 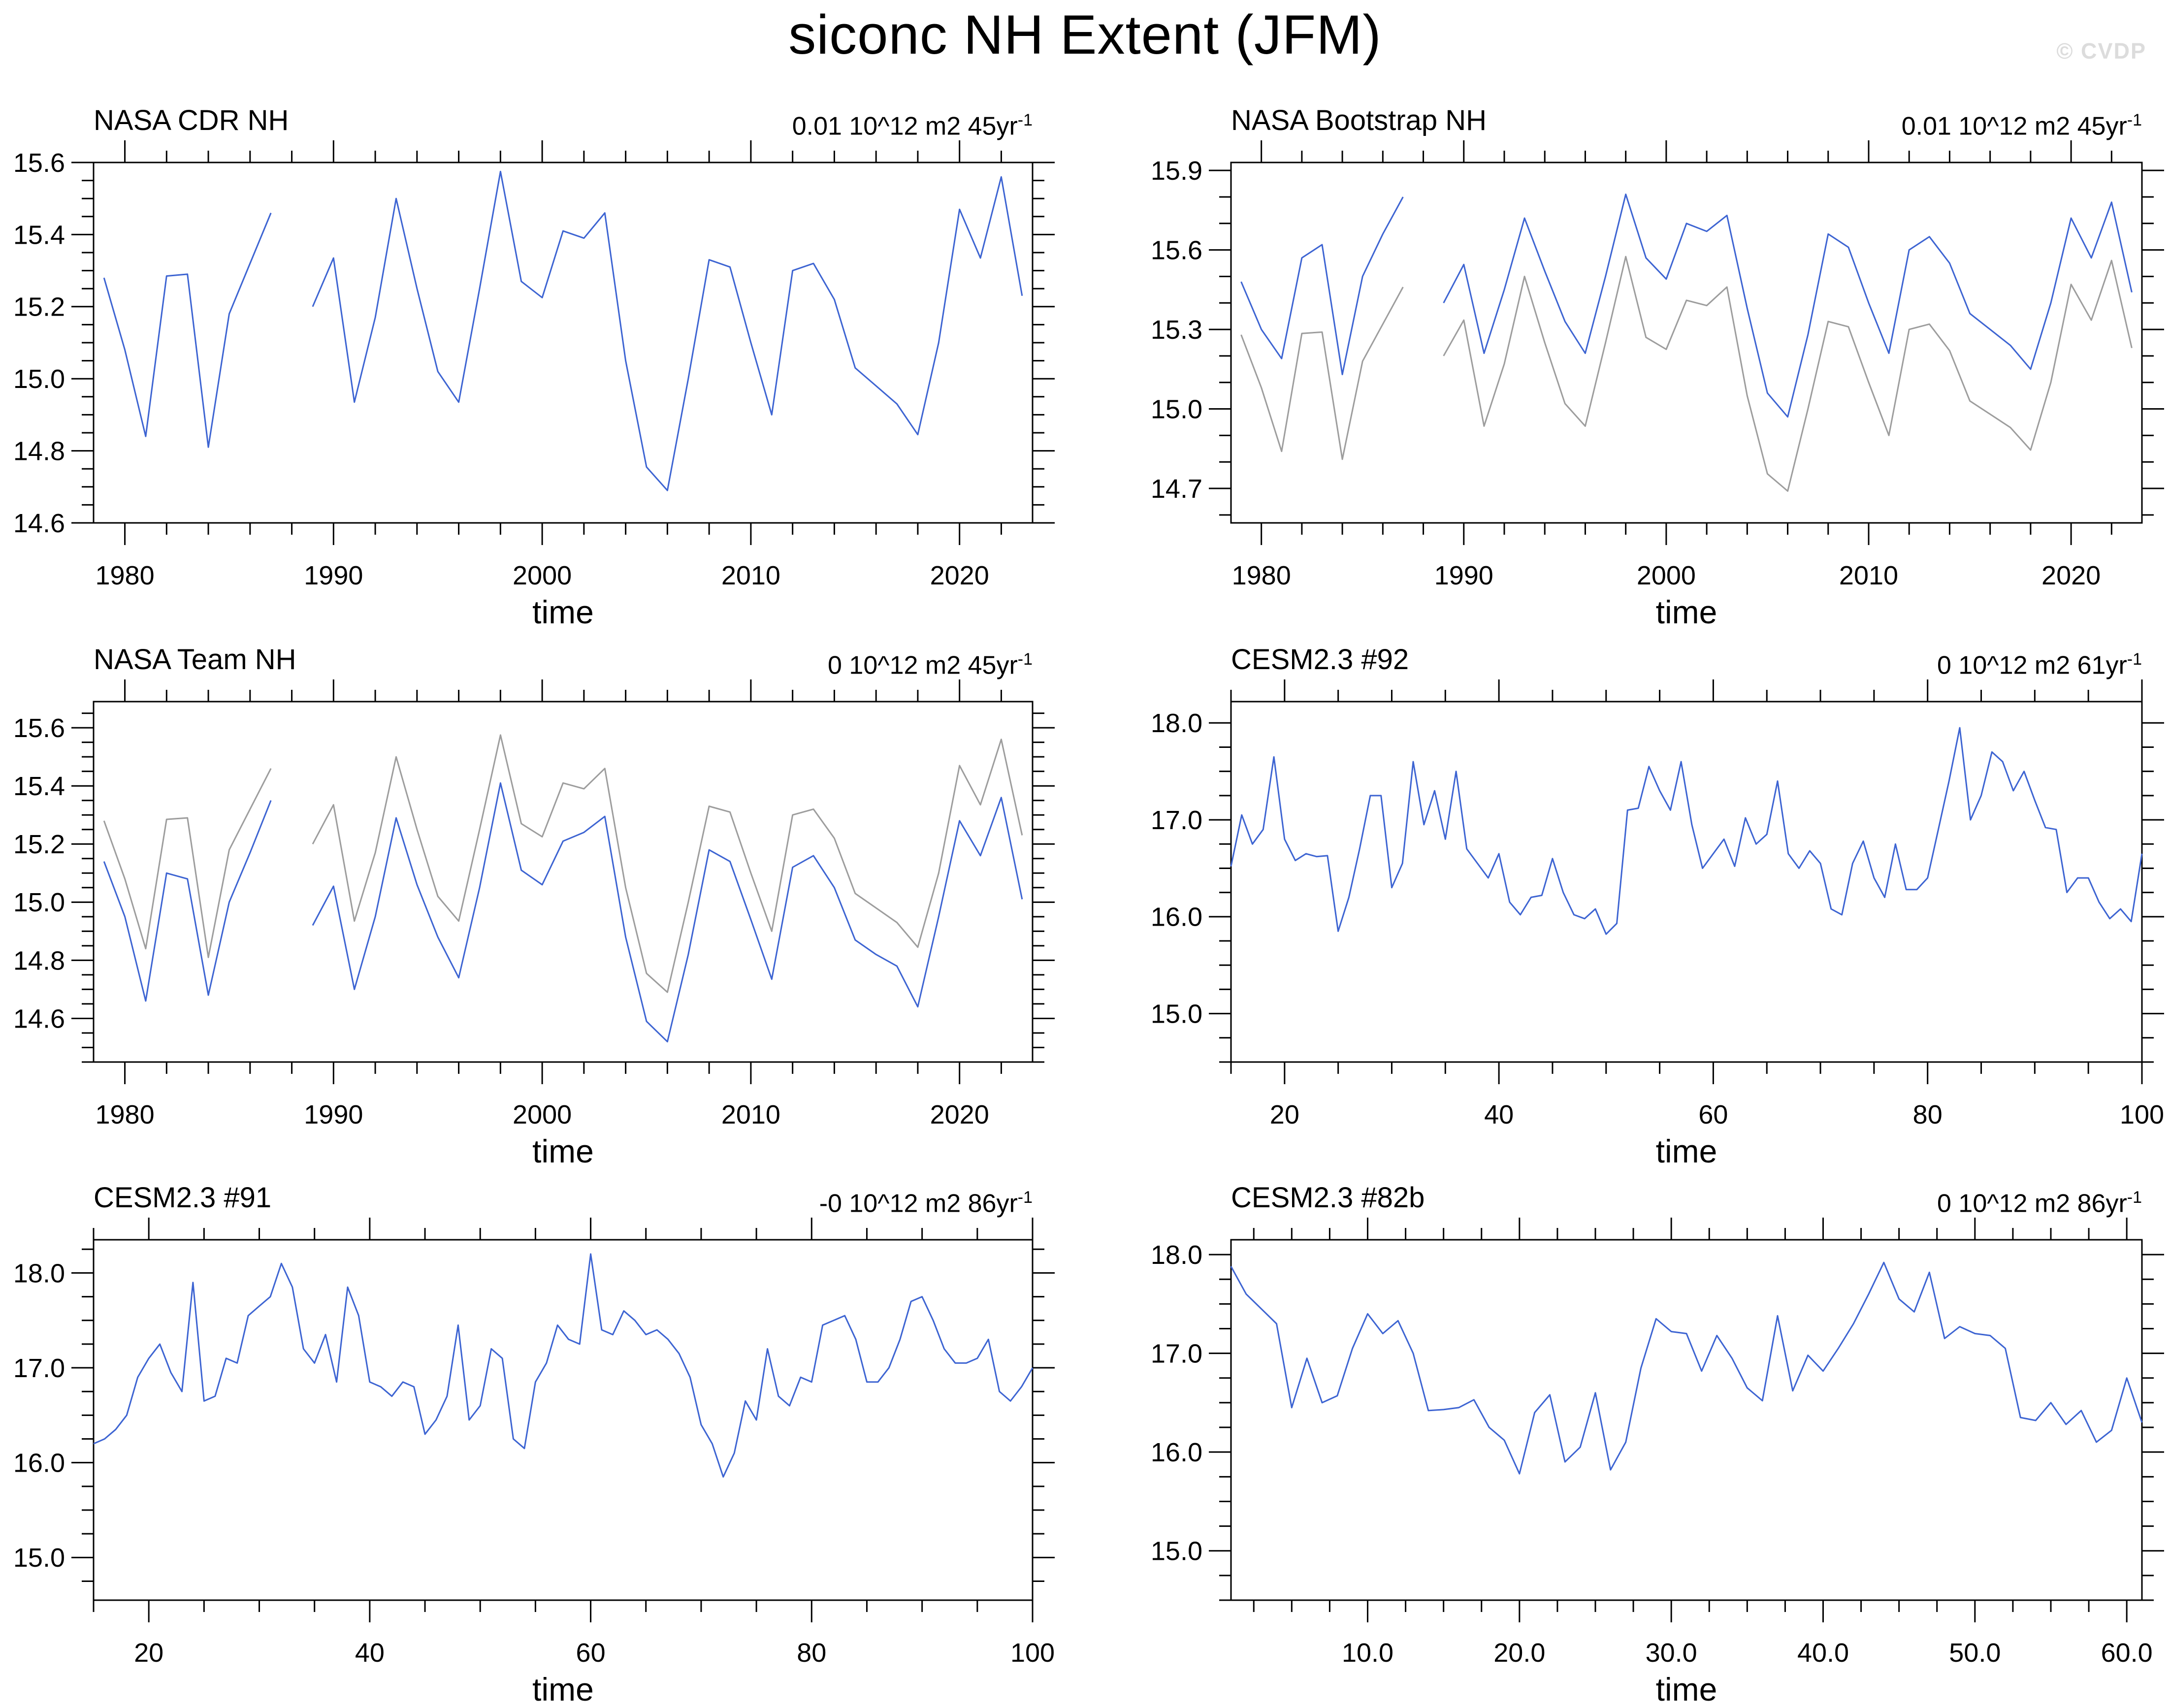 What do you see at coordinates (2032, 665) in the screenshot?
I see `trend-text: 0 10^12 m2 61yr` at bounding box center [2032, 665].